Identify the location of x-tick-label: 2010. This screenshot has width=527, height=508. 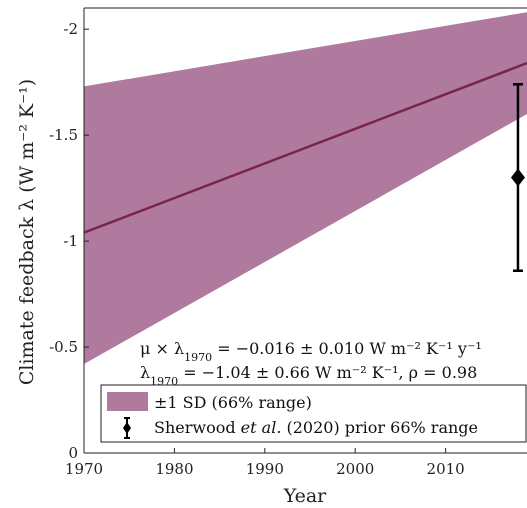
(446, 469).